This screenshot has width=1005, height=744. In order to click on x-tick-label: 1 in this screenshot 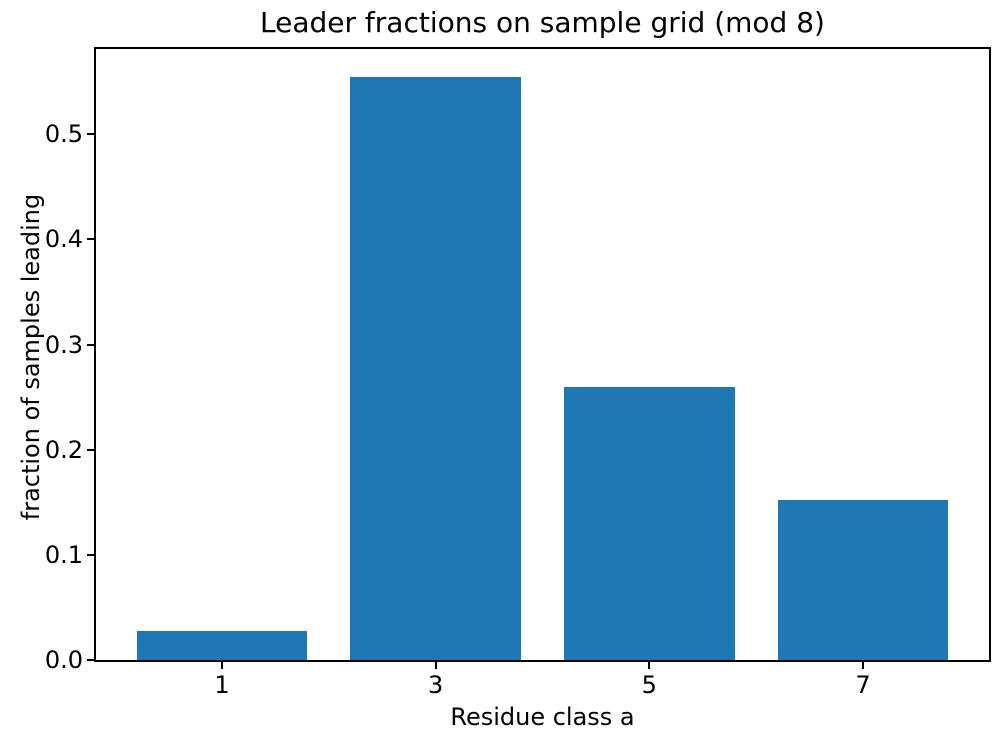, I will do `click(222, 685)`.